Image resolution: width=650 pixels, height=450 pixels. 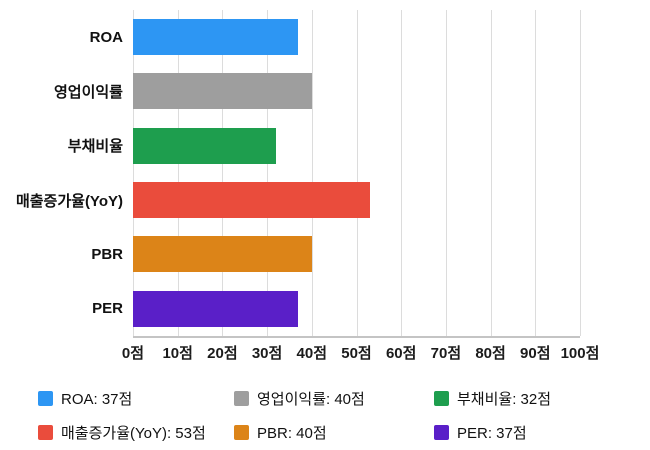 I want to click on x-tick-label: 70점, so click(x=446, y=353).